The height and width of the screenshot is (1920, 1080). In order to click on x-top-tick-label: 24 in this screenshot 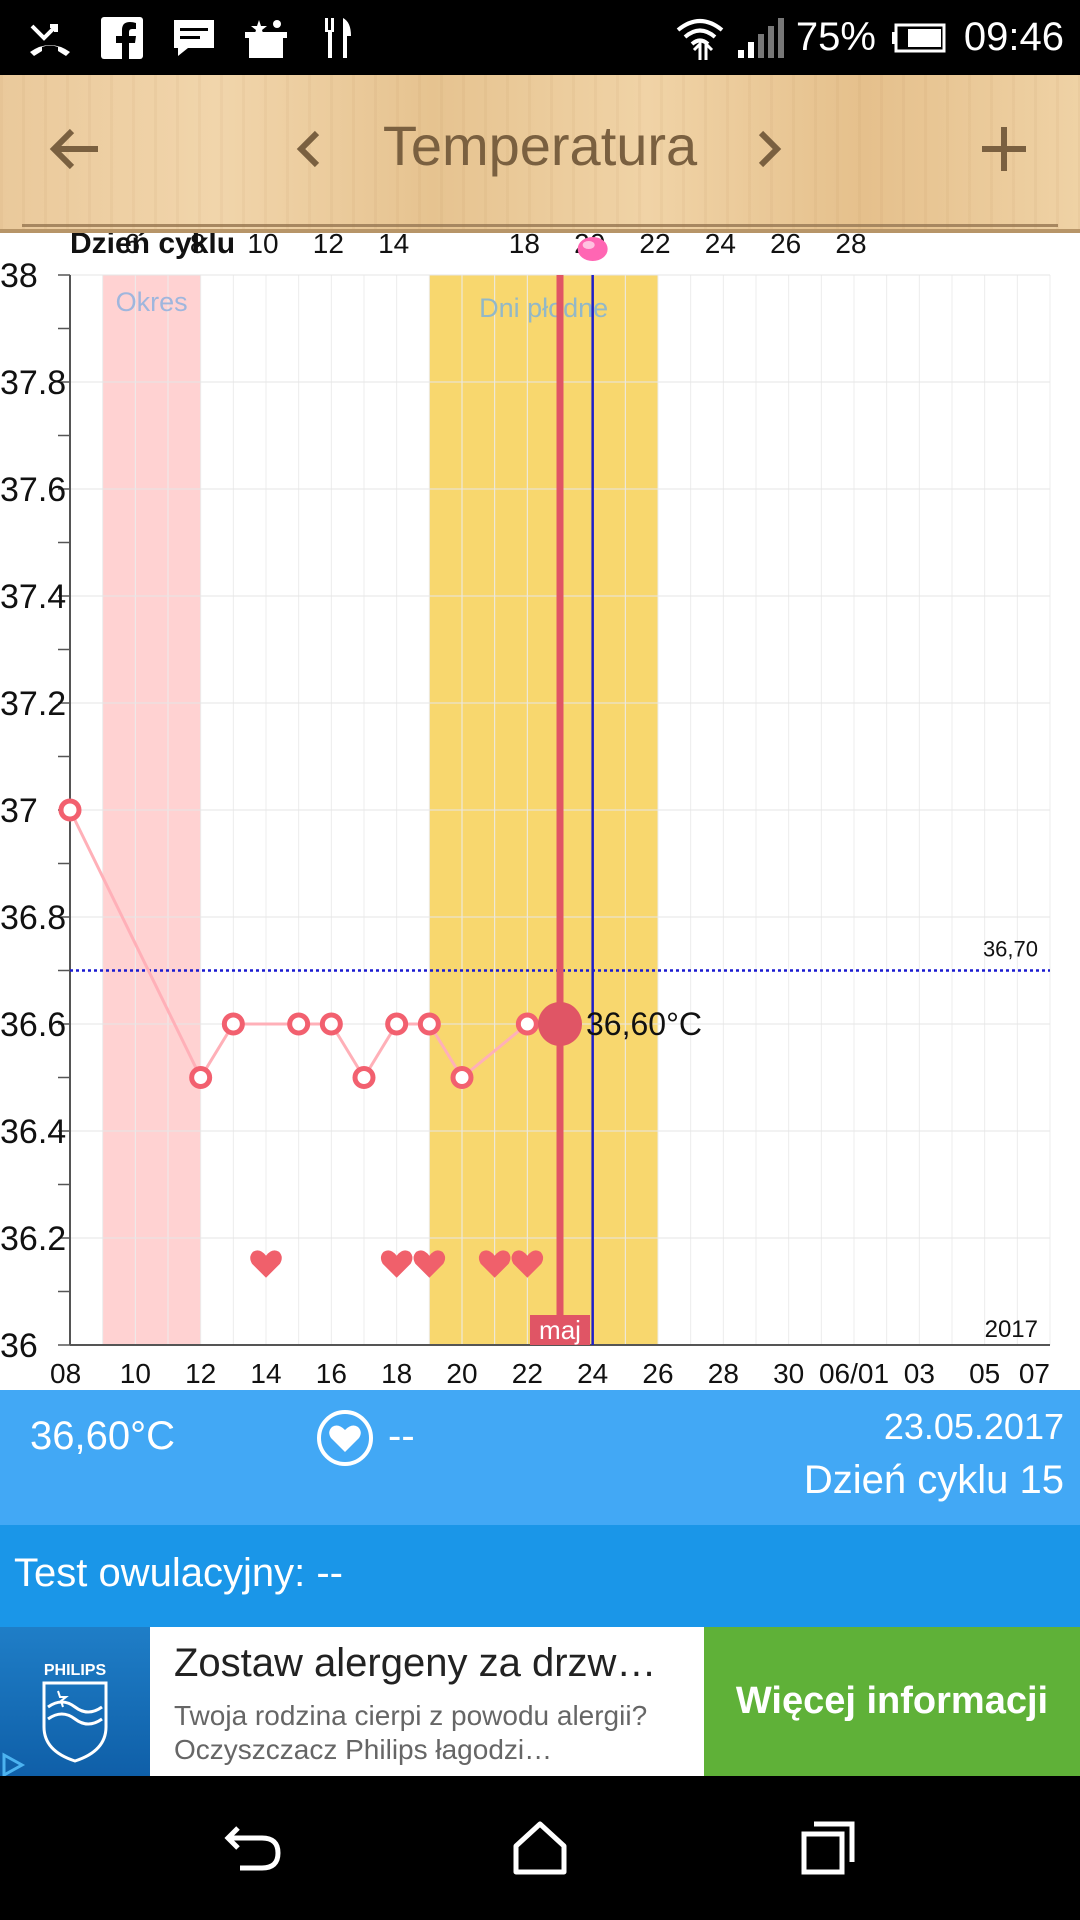, I will do `click(720, 246)`.